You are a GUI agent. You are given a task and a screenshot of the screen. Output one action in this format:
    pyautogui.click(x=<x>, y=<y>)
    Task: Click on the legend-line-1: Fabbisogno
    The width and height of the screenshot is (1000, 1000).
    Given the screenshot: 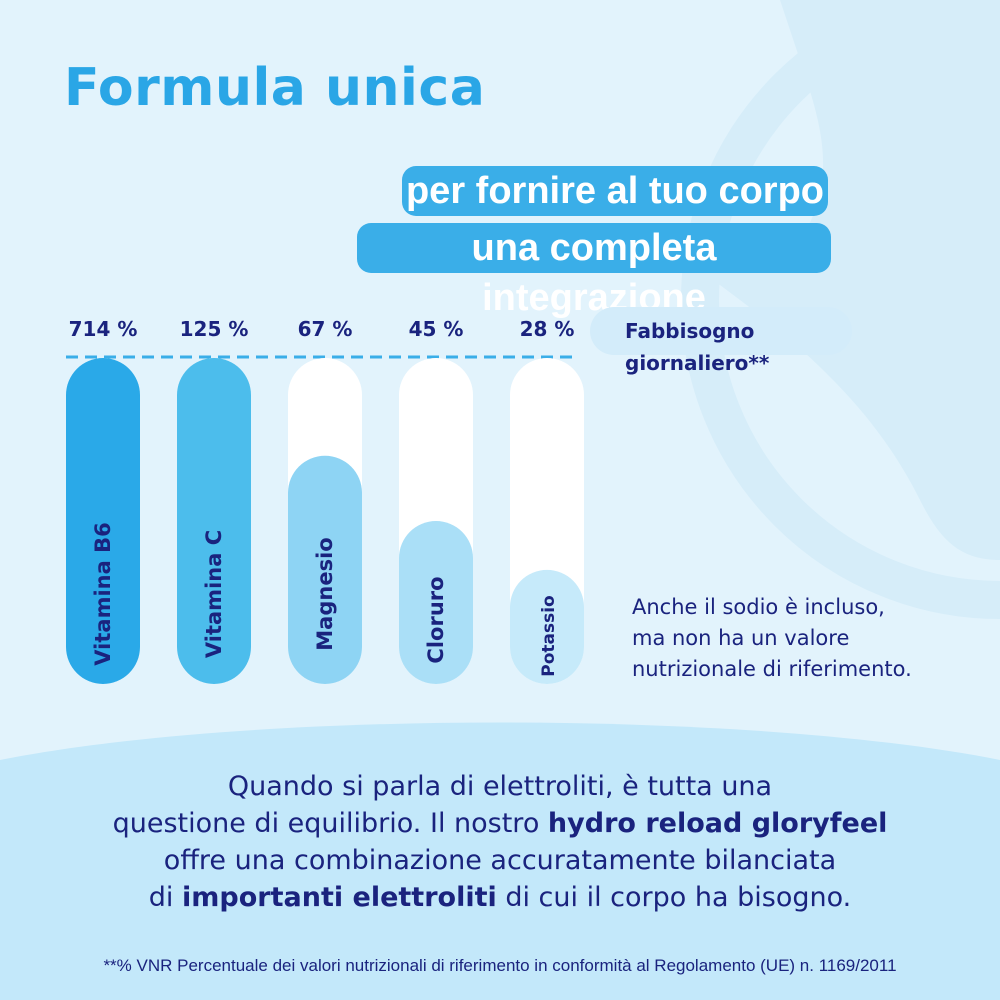 What is the action you would take?
    pyautogui.click(x=690, y=331)
    